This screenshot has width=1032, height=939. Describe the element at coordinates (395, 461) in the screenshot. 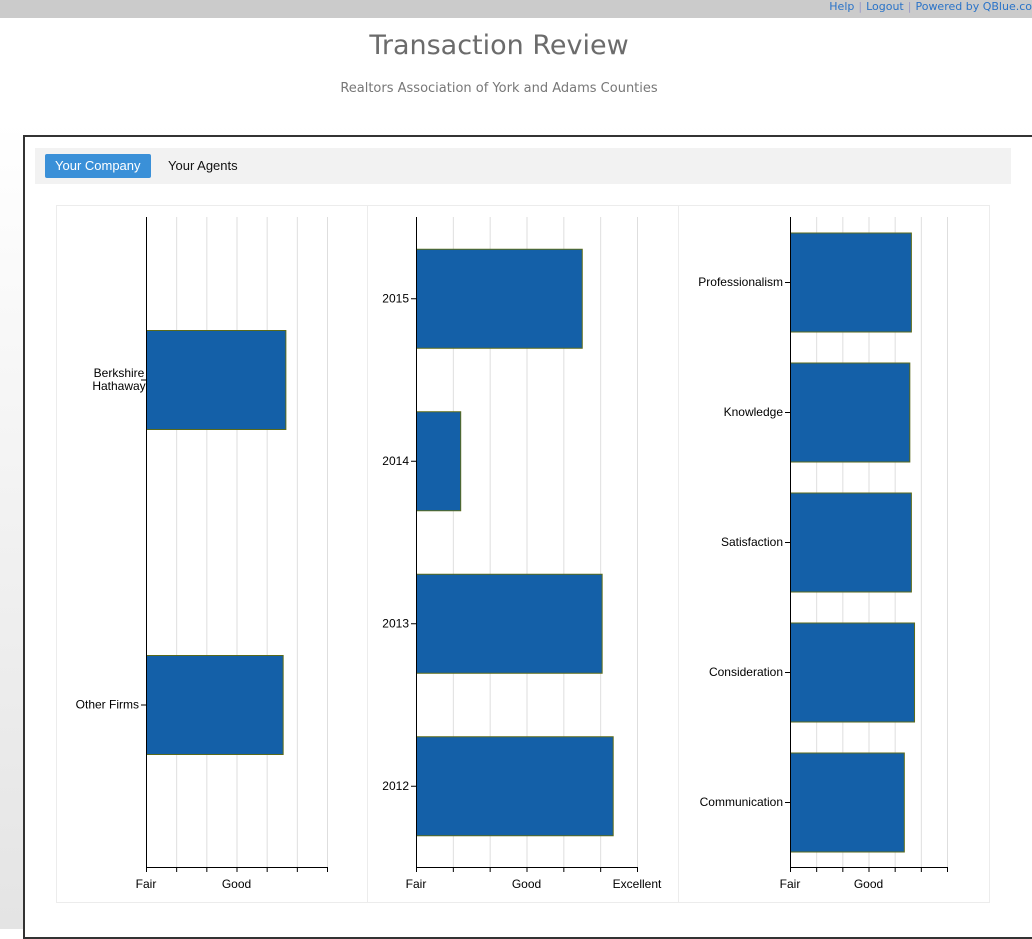

I see `y-tick-label: 2014` at that location.